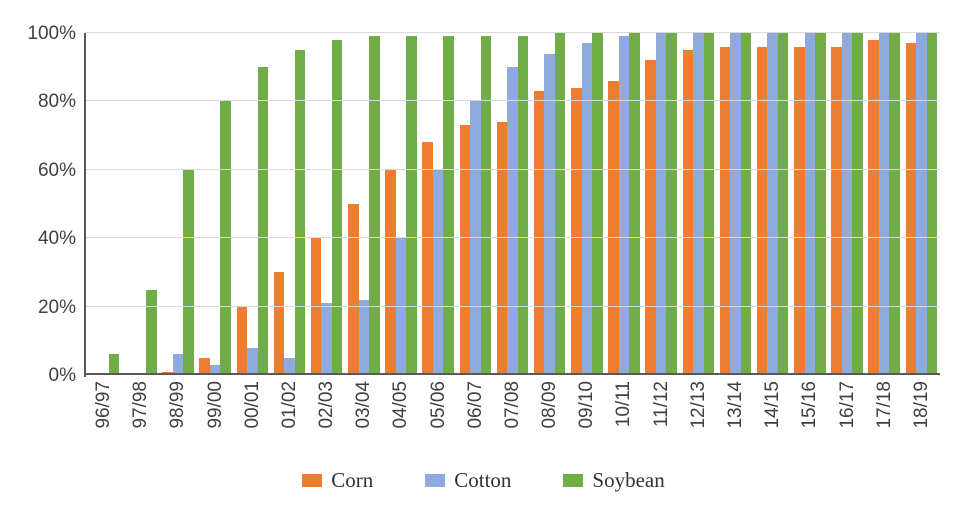 This screenshot has height=512, width=967. What do you see at coordinates (746, 204) in the screenshot?
I see `bar-soybean-13/14` at bounding box center [746, 204].